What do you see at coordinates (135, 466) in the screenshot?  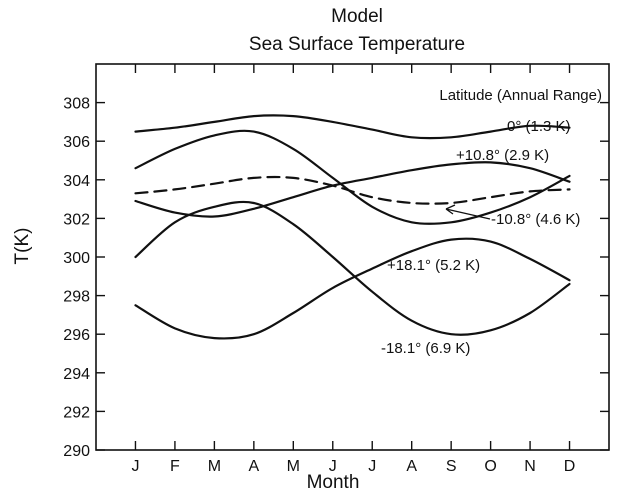 I see `x-tick-label-0: J` at bounding box center [135, 466].